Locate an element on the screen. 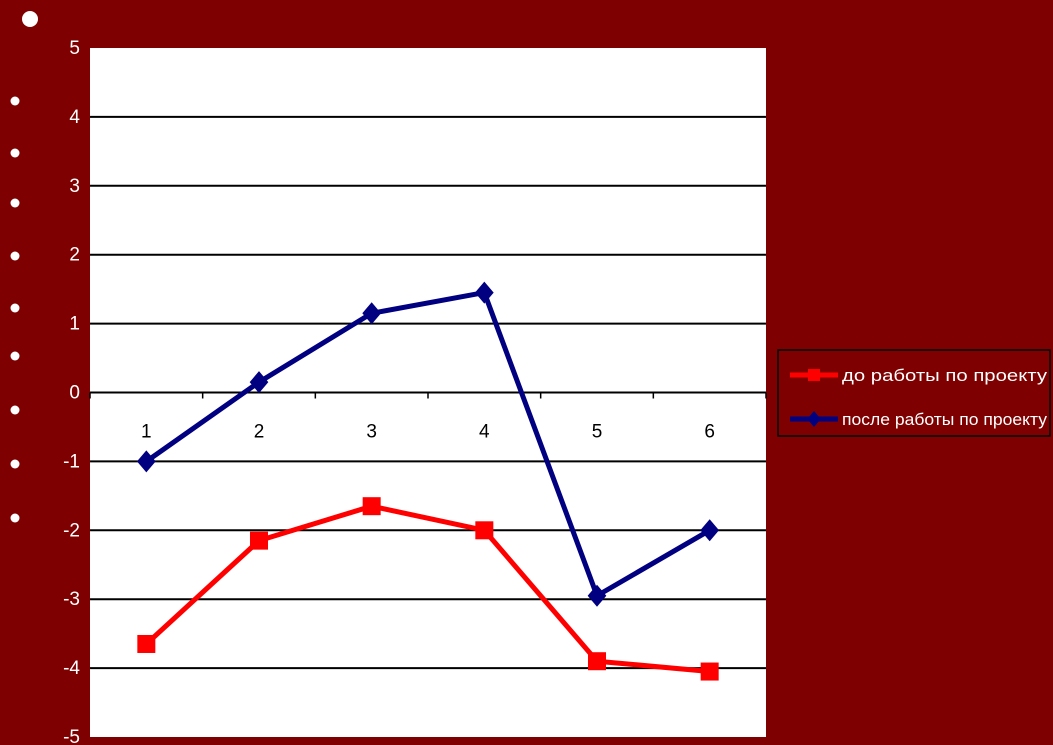  y-tick-label: -3 is located at coordinates (71, 599).